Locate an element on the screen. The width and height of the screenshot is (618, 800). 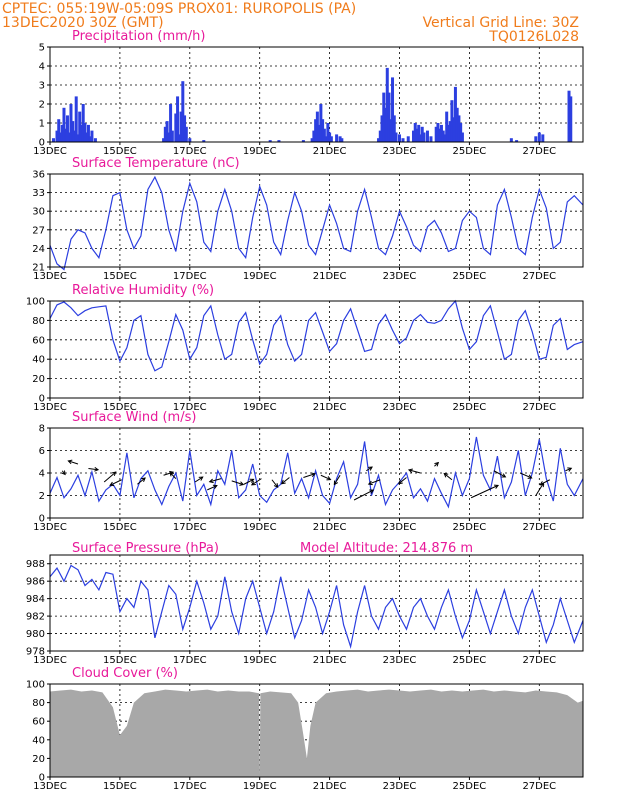
model-altitude: Model Altitude: 214.876 m is located at coordinates (386, 548).